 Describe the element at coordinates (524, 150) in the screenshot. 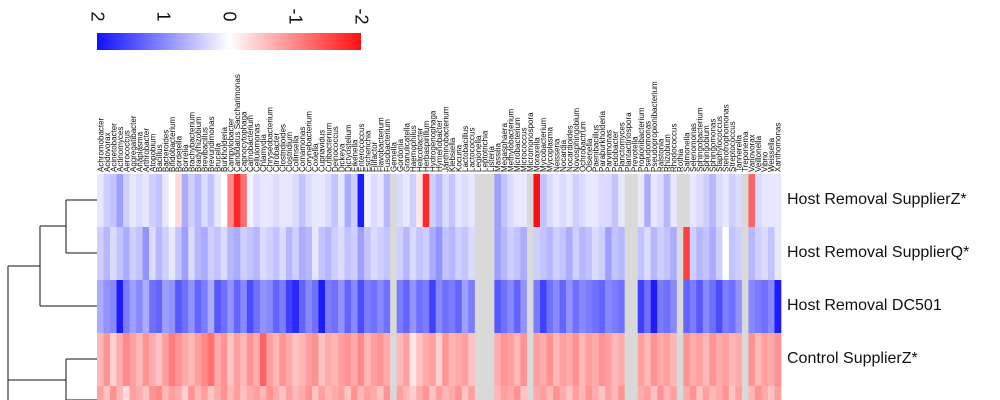

I see `column-label: Micrococcus` at that location.